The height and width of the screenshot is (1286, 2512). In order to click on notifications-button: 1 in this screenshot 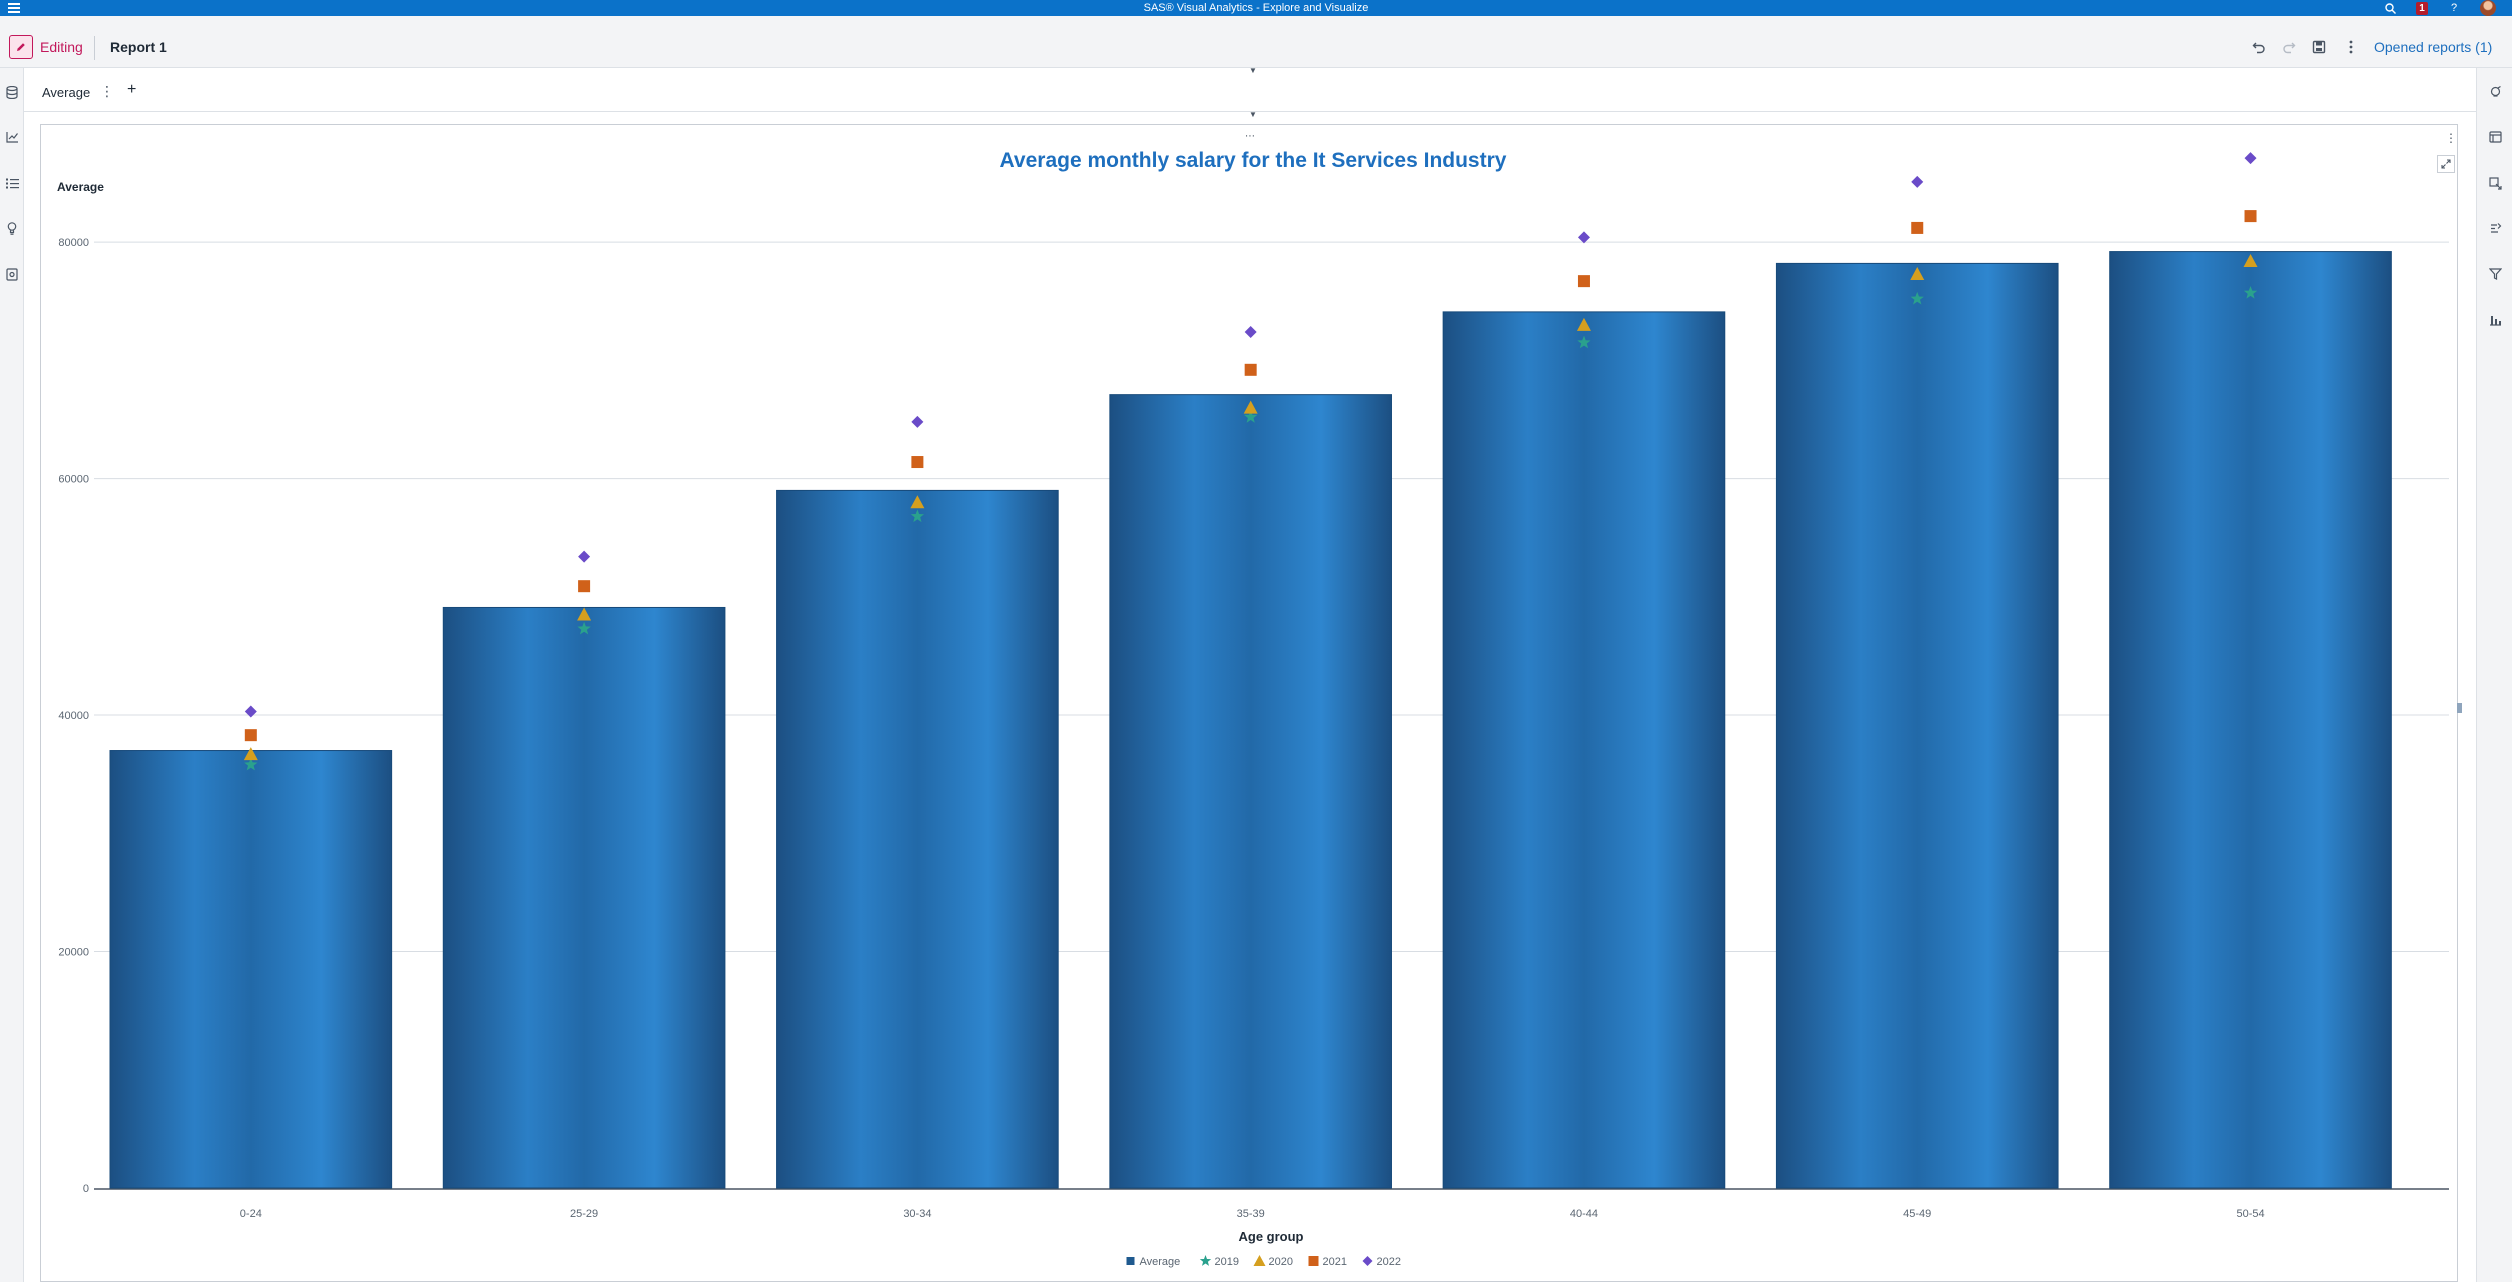, I will do `click(2422, 8)`.